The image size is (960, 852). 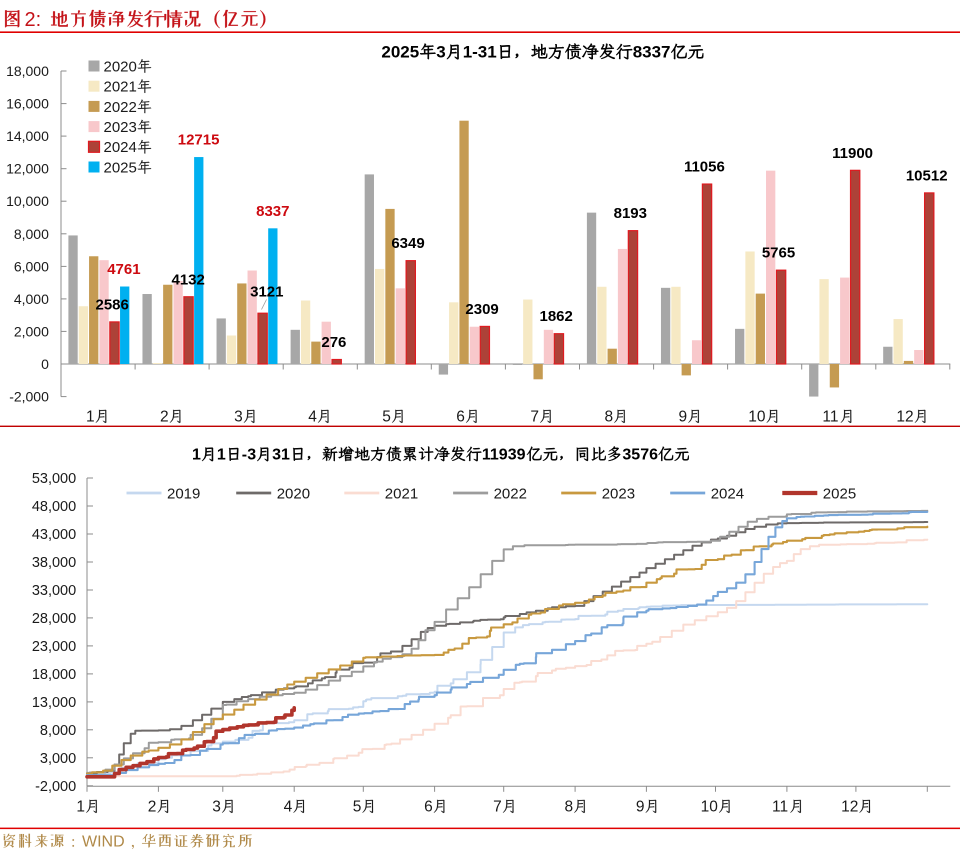 I want to click on svg-text: 12,000, so click(x=27, y=169).